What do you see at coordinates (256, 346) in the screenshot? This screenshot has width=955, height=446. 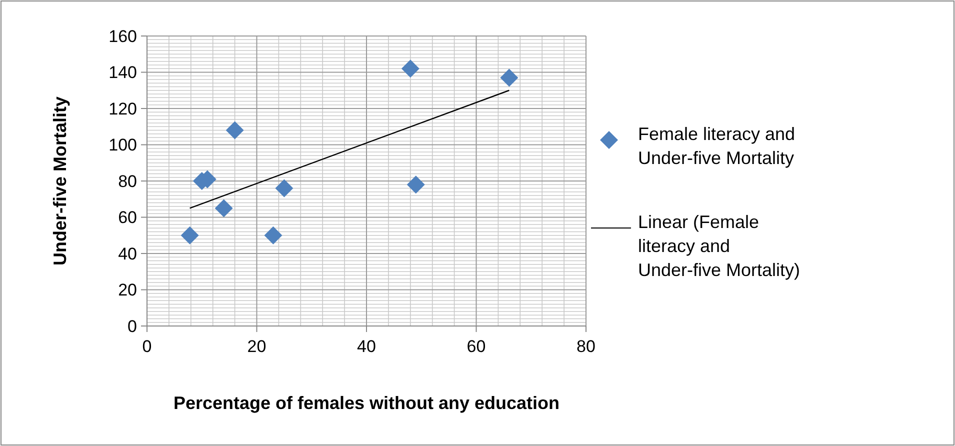 I see `x-tick-label: 20` at bounding box center [256, 346].